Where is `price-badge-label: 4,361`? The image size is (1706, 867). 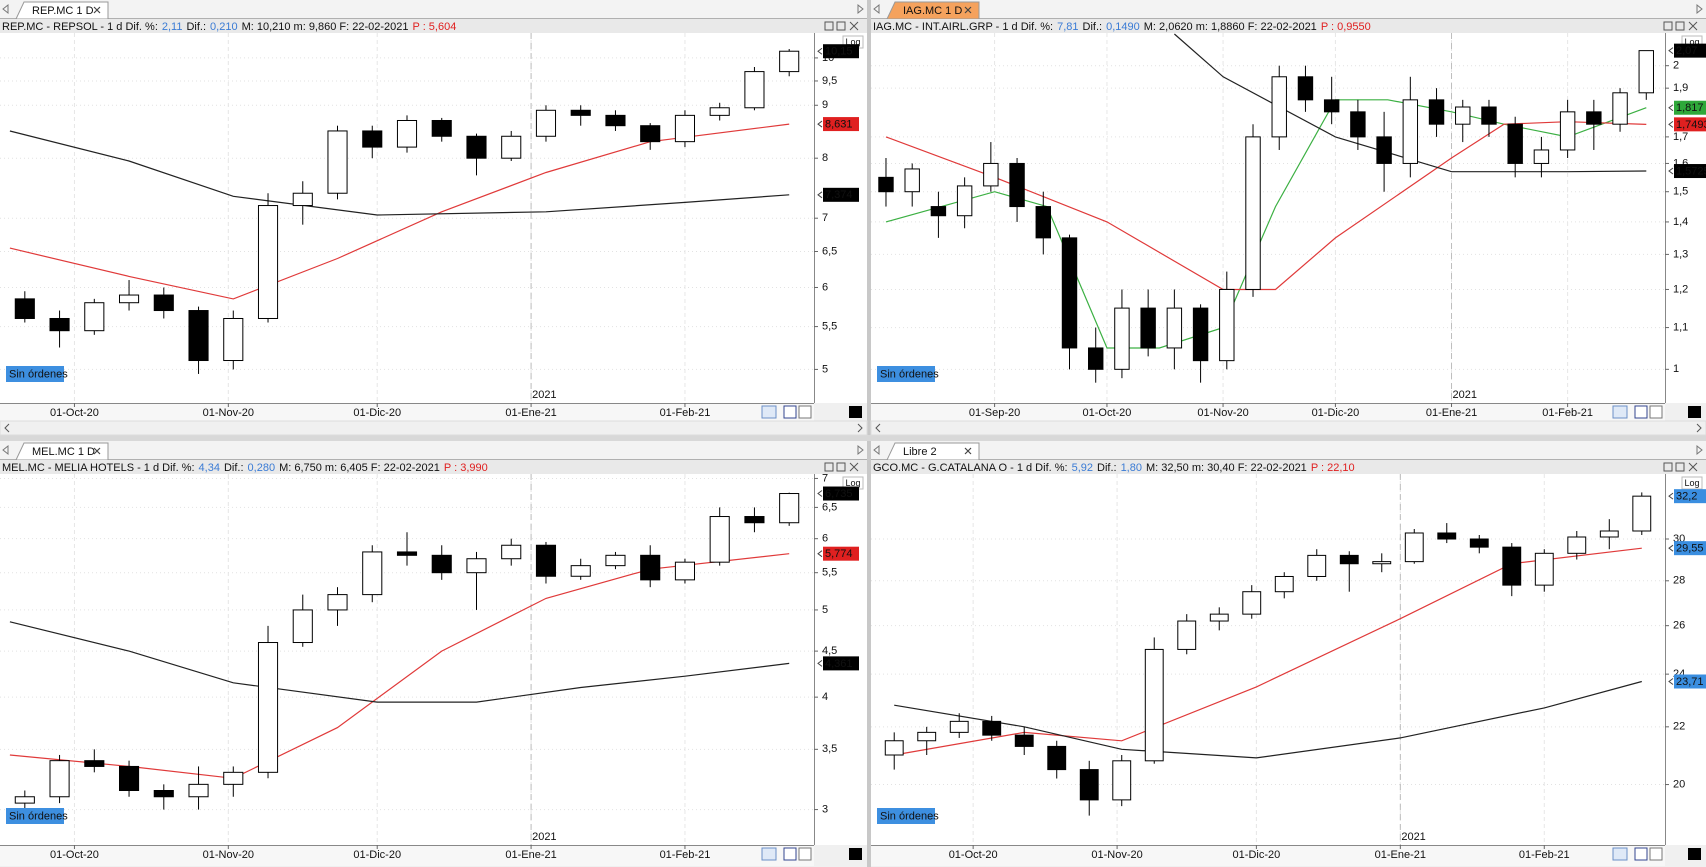 price-badge-label: 4,361 is located at coordinates (839, 664).